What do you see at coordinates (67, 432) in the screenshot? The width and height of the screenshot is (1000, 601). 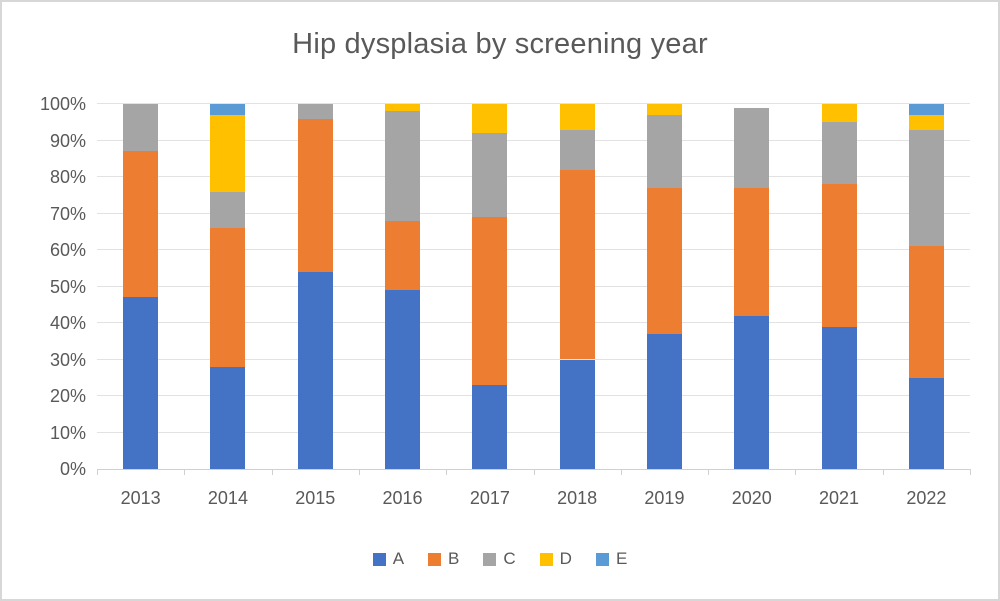 I see `y-tick-label-10: 10%` at bounding box center [67, 432].